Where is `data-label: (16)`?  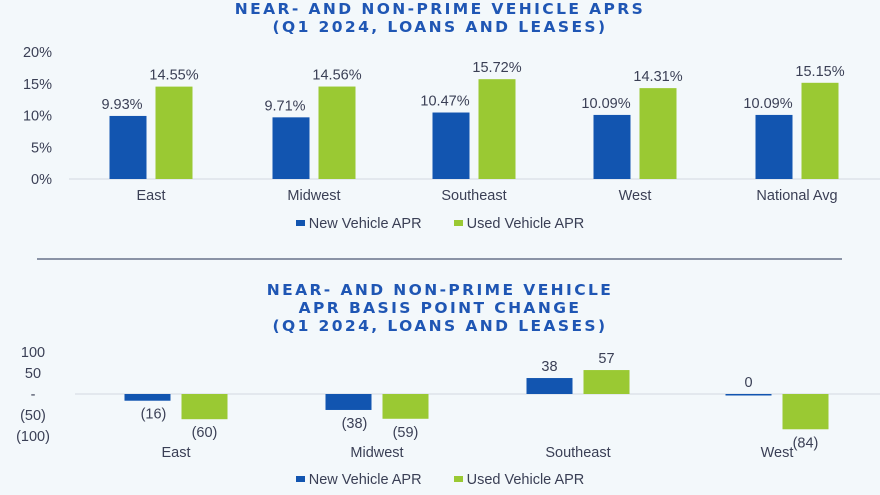
data-label: (16) is located at coordinates (154, 415).